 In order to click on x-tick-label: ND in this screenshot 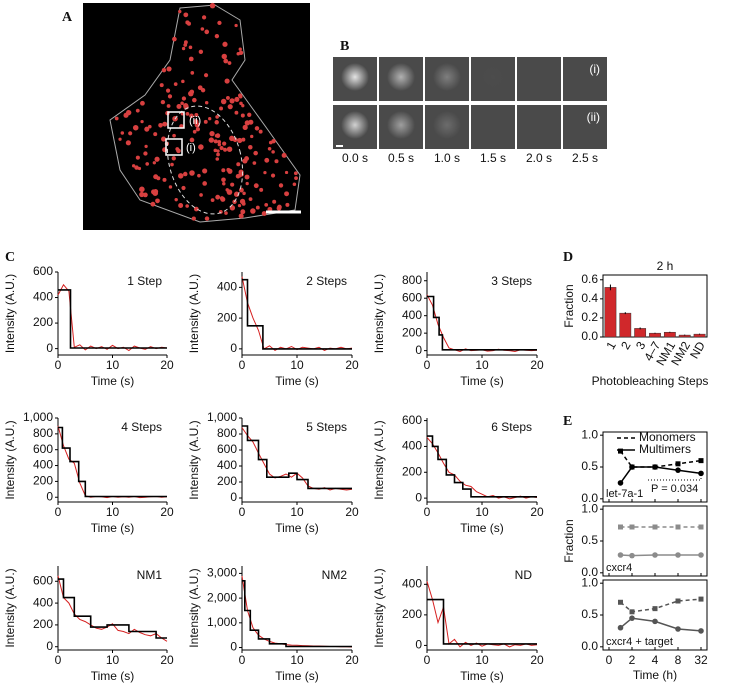, I will do `click(697, 350)`.